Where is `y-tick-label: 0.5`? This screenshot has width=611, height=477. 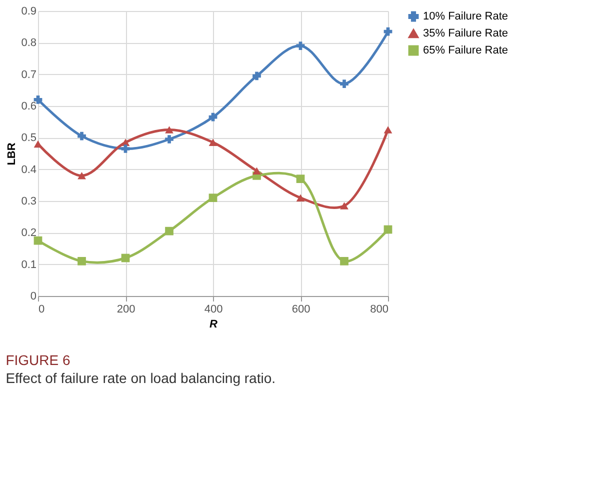
y-tick-label: 0.5 is located at coordinates (28, 138).